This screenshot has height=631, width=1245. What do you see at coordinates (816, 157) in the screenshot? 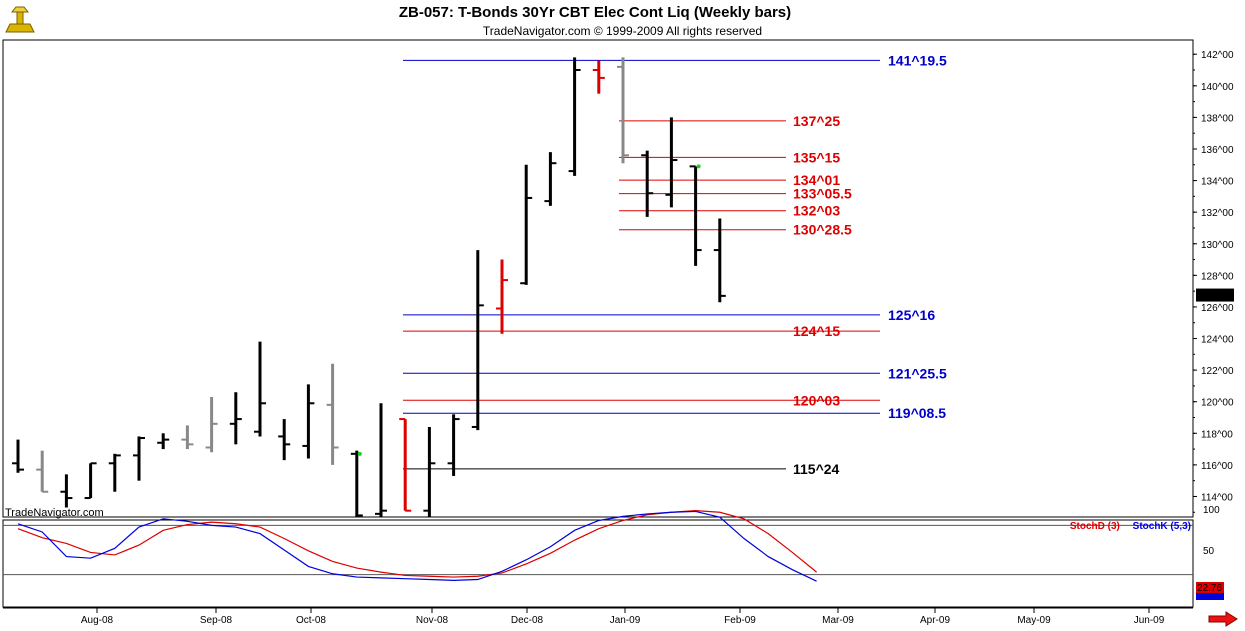
I see `level-label: 135^15` at bounding box center [816, 157].